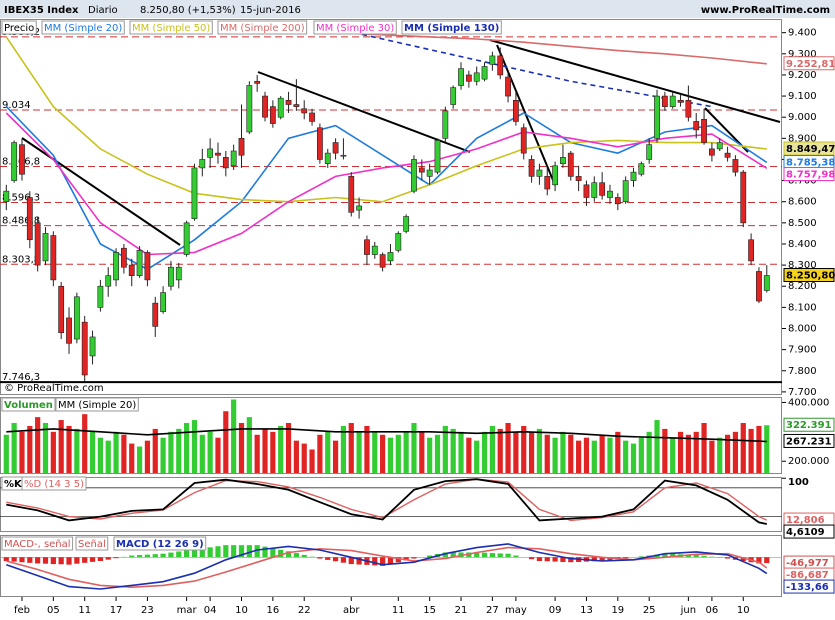 This screenshot has height=620, width=835. What do you see at coordinates (187, 610) in the screenshot?
I see `x-tick-label: mar` at bounding box center [187, 610].